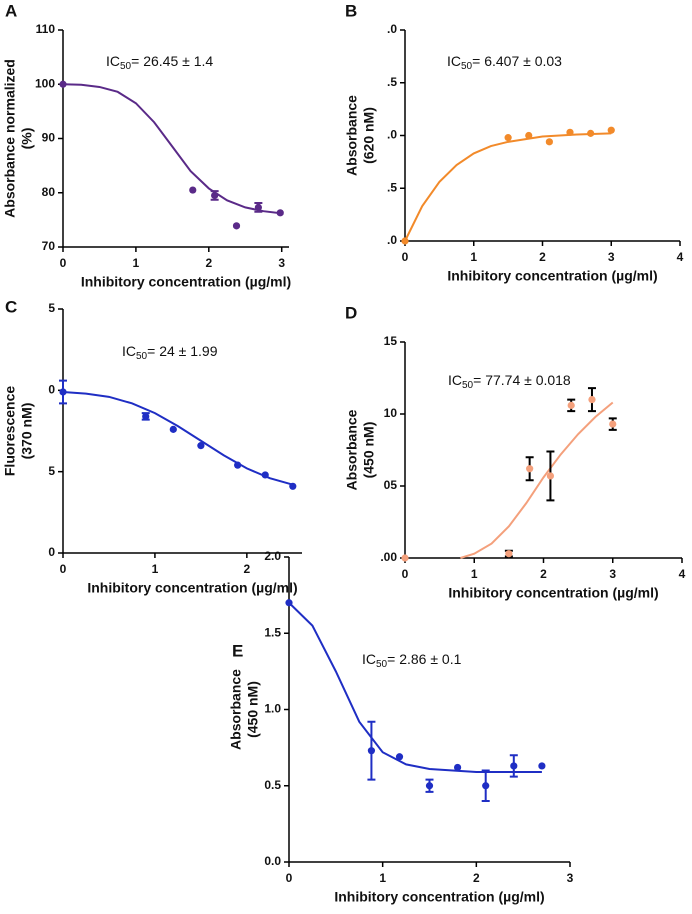 The width and height of the screenshot is (692, 914). I want to click on y-axis-label: Fluorescence, so click(10, 431).